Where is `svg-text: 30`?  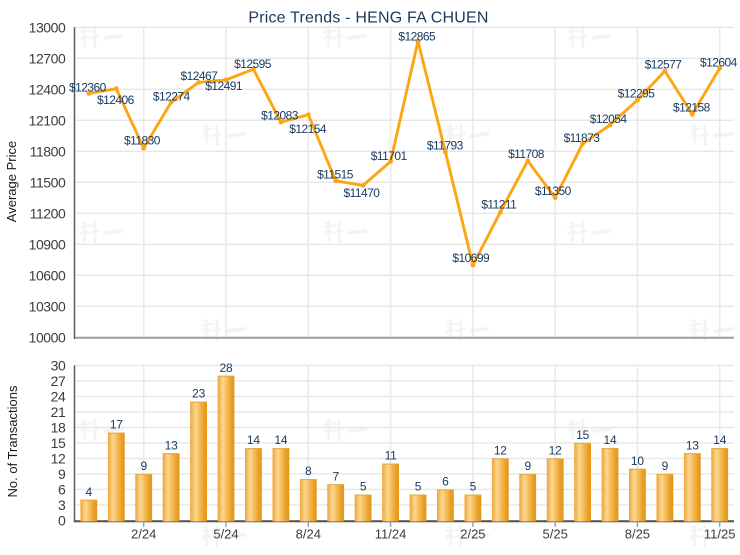 svg-text: 30 is located at coordinates (58, 365).